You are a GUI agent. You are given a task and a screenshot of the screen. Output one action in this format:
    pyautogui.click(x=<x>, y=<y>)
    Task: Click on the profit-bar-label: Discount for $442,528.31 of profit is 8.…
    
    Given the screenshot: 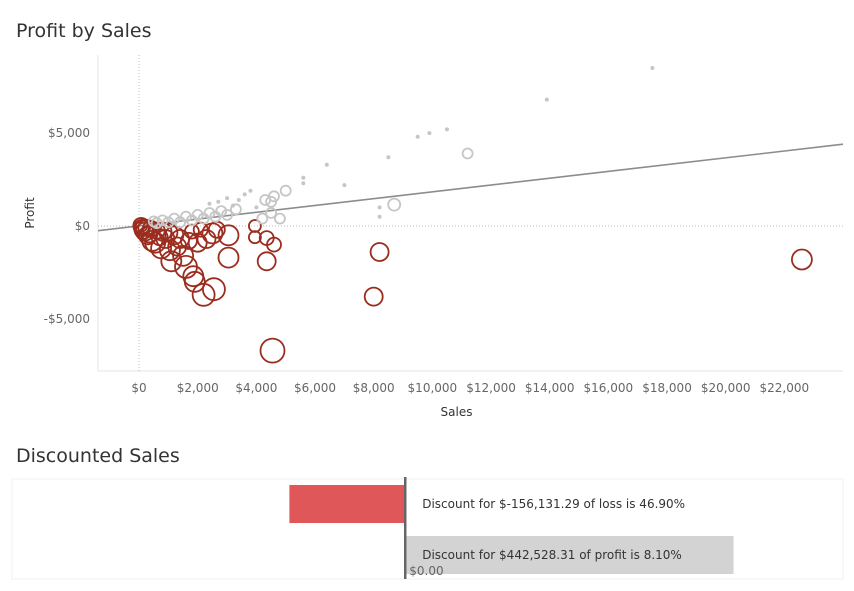 What is the action you would take?
    pyautogui.click(x=552, y=555)
    